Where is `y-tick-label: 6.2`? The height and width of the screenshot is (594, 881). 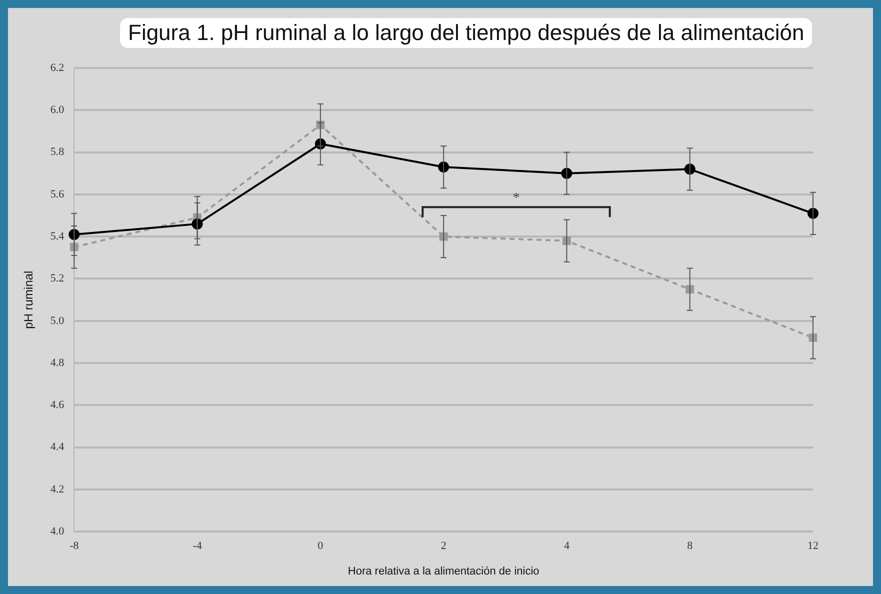 y-tick-label: 6.2 is located at coordinates (57, 68).